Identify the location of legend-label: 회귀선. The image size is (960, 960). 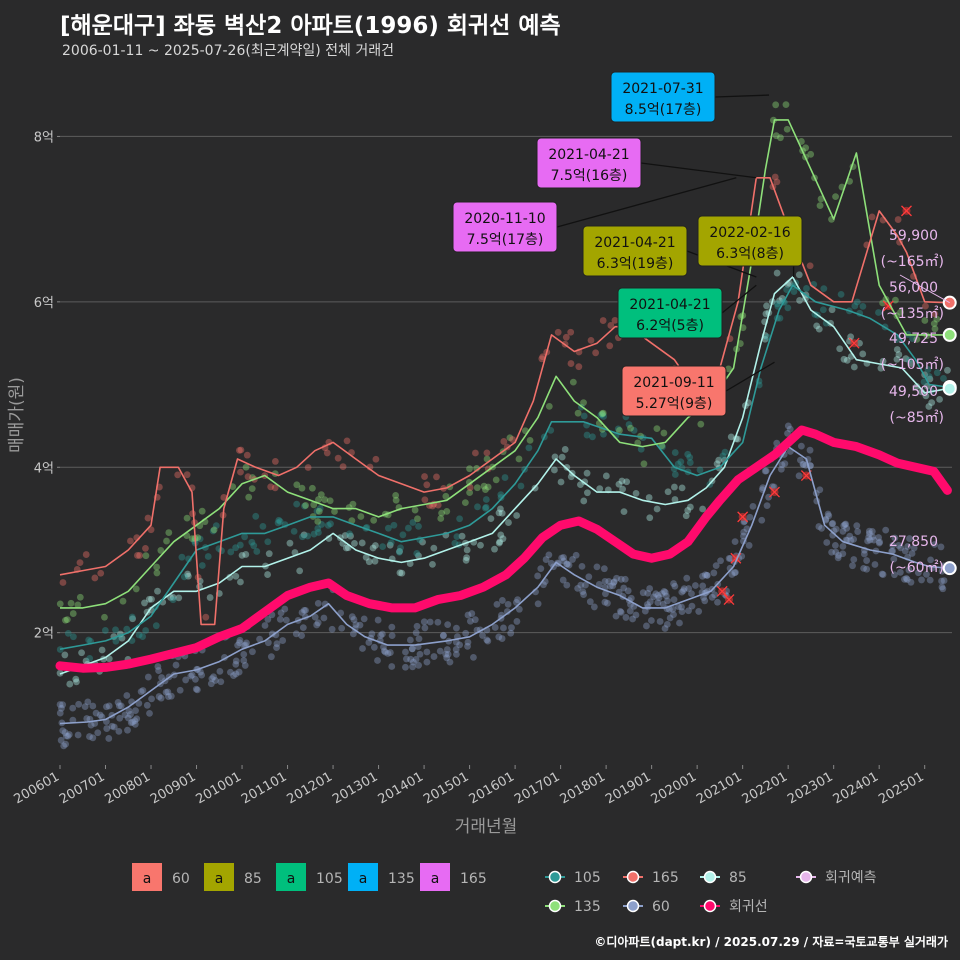
(748, 907).